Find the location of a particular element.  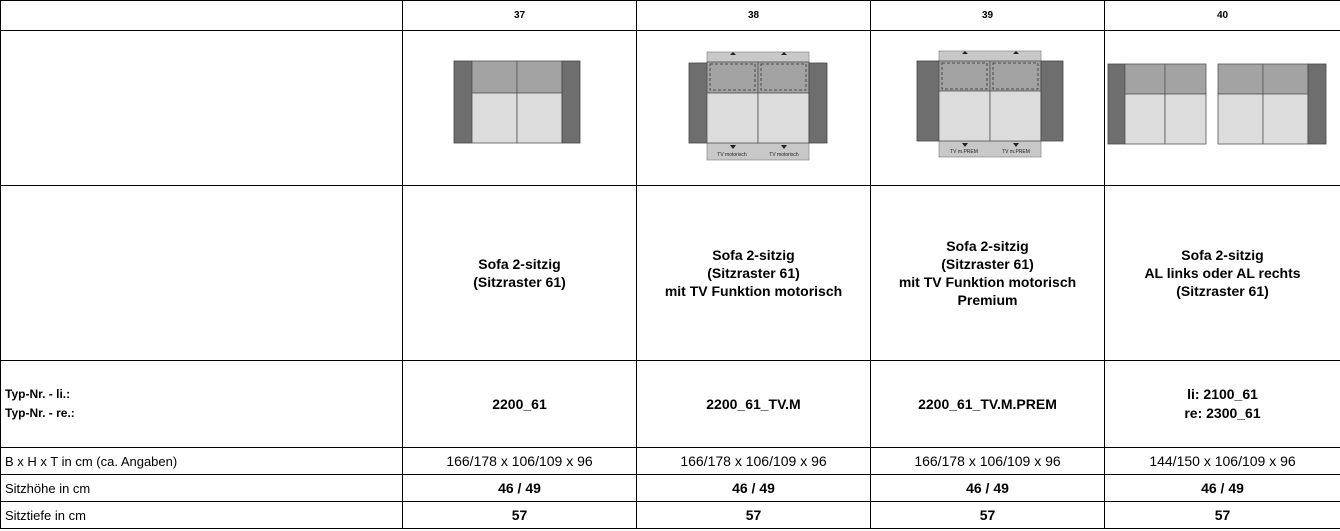

text-line: re: 2300_61 is located at coordinates (1222, 413).